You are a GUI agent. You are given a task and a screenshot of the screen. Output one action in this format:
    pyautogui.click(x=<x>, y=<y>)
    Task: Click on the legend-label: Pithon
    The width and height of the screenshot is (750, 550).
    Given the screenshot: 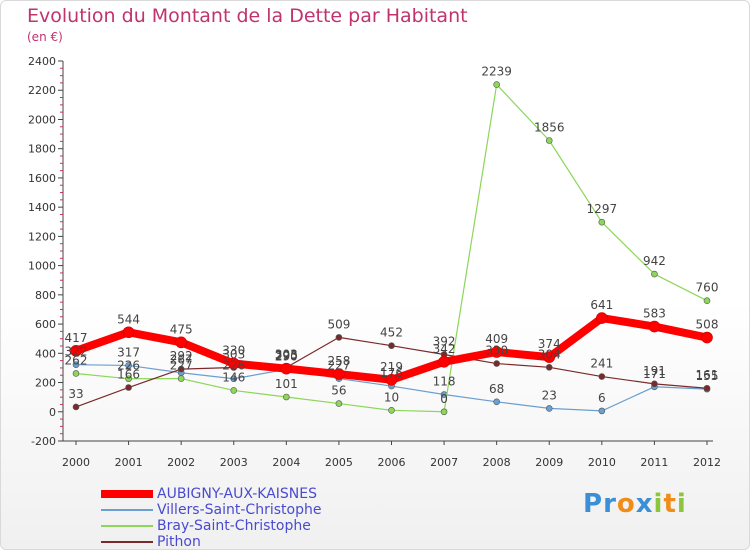 What is the action you would take?
    pyautogui.click(x=179, y=542)
    